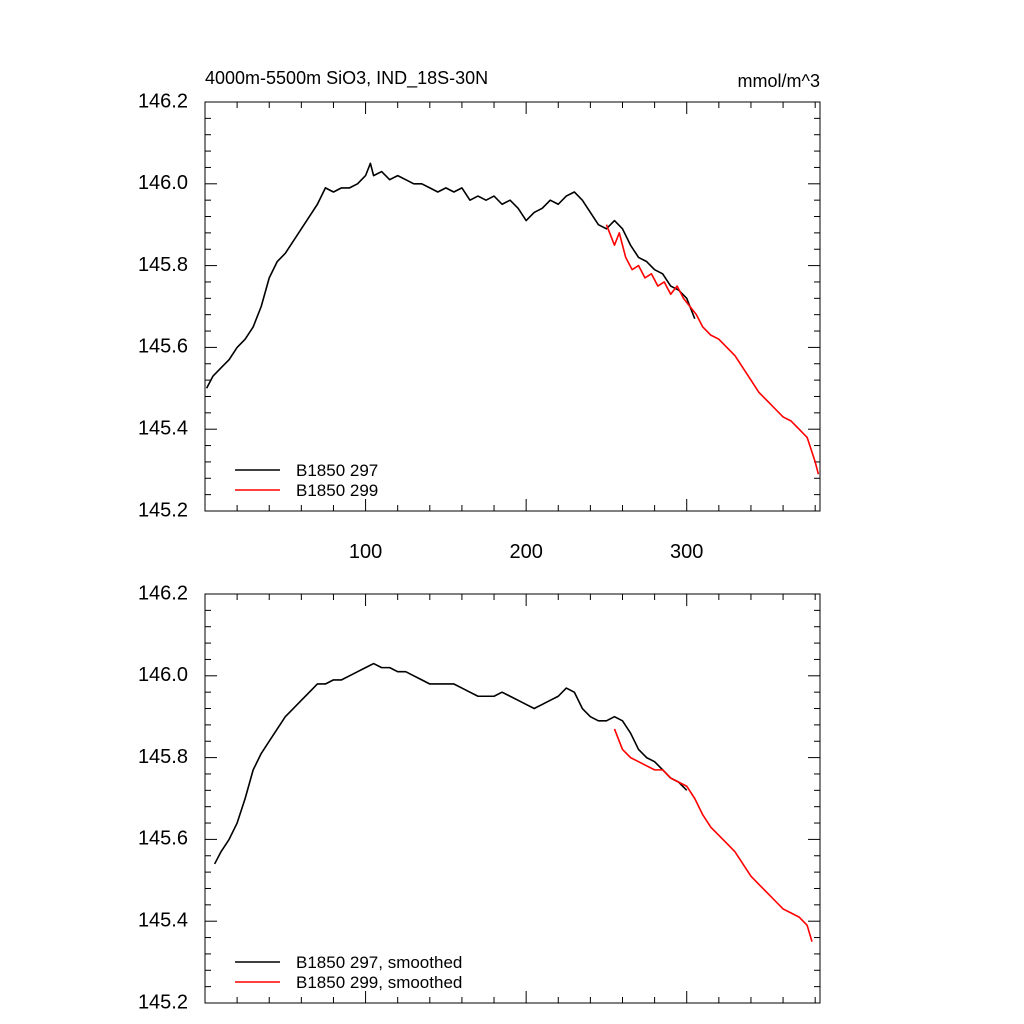 The image size is (1024, 1024). What do you see at coordinates (163, 305) in the screenshot?
I see `top-panel-y-tick-labels: 145.2 145.4 145.6 145.8 146.0 146.2` at bounding box center [163, 305].